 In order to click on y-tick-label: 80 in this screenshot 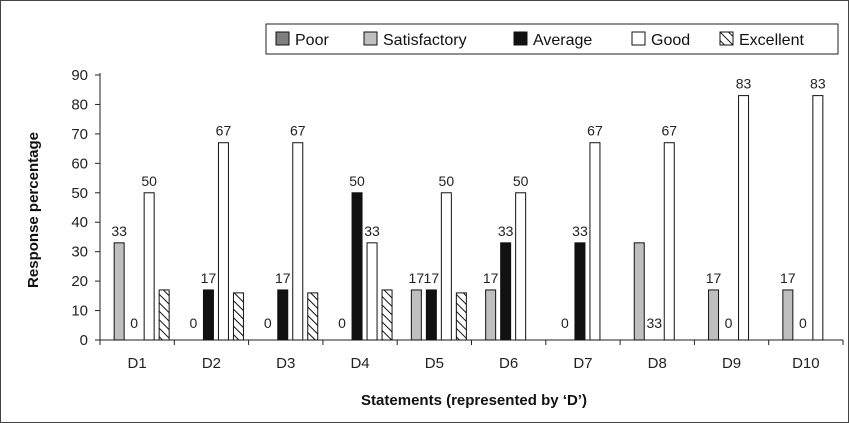, I will do `click(79, 104)`.